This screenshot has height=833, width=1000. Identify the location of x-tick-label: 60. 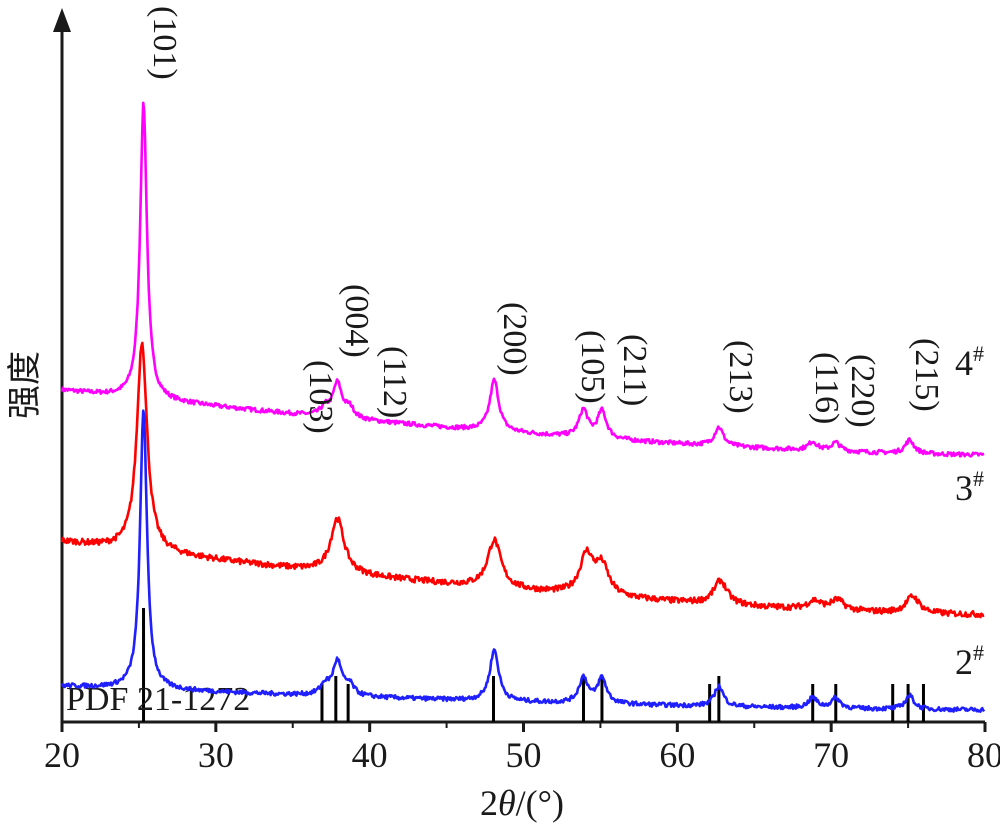
(677, 755).